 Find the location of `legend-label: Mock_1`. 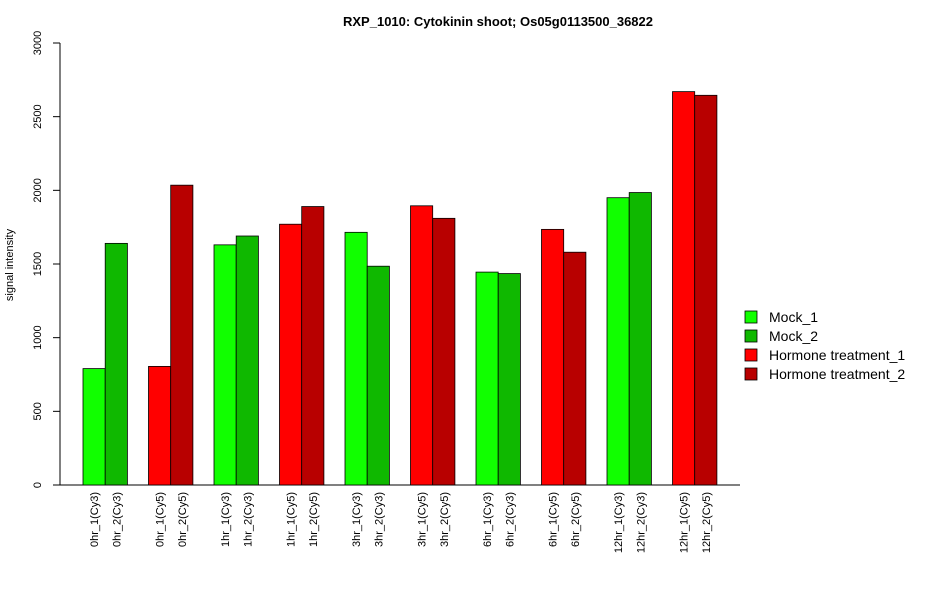

legend-label: Mock_1 is located at coordinates (793, 317).